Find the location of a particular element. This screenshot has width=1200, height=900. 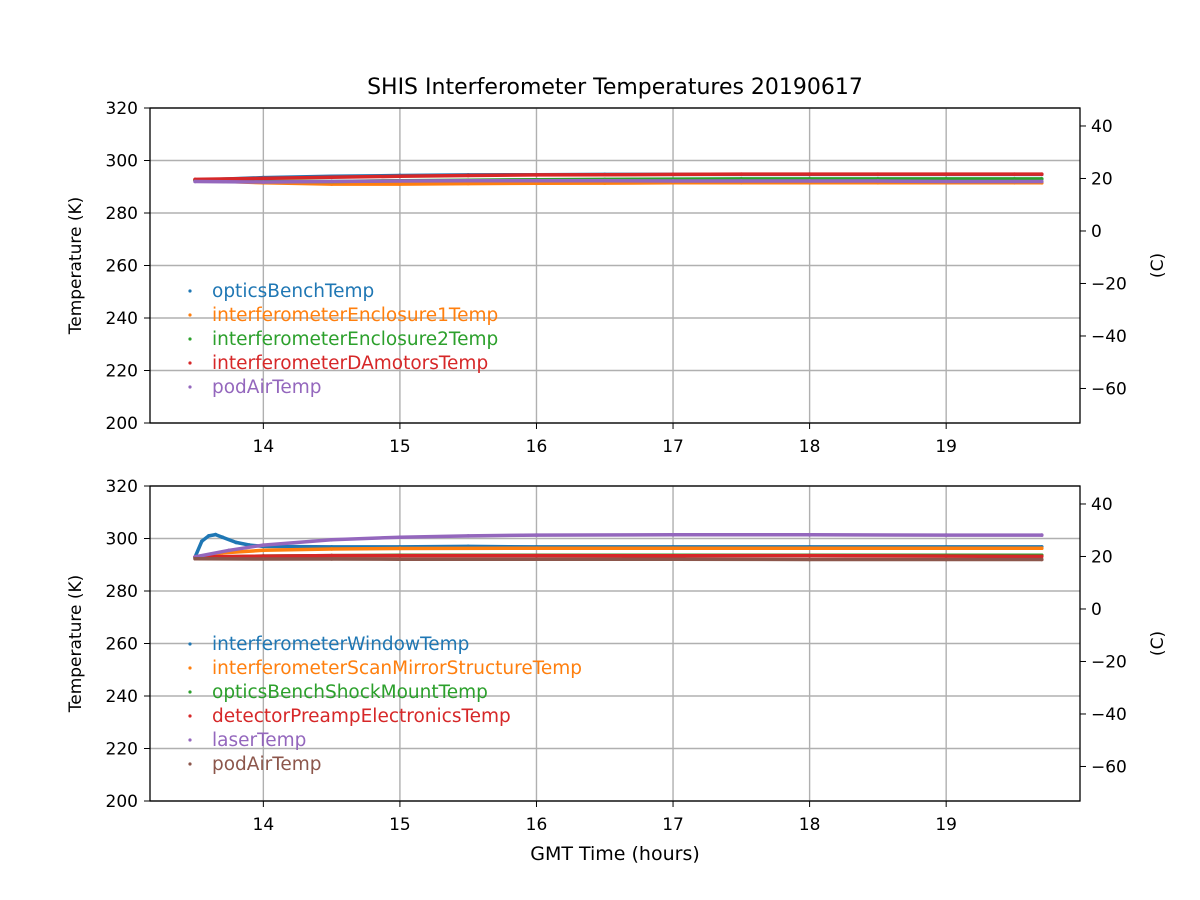

legend-label: interferometerWindowTemp is located at coordinates (340, 644).